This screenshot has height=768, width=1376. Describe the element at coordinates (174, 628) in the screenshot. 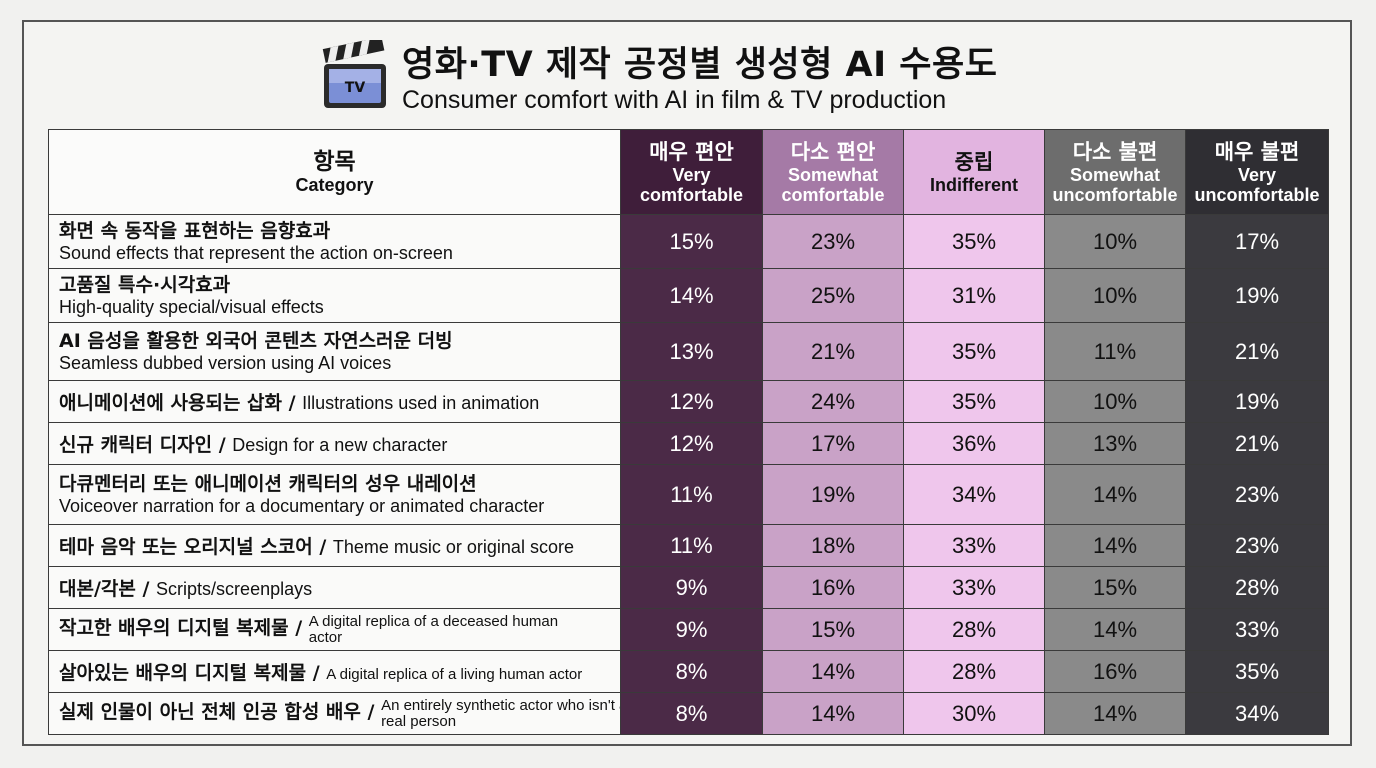

I see `category-korean: 작고한 배우의 디지털 복제물` at that location.